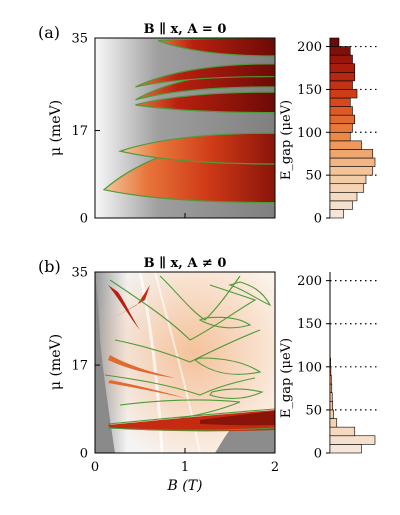 This screenshot has width=400, height=515. I want to click on panel-a-label: (a), so click(49, 32).